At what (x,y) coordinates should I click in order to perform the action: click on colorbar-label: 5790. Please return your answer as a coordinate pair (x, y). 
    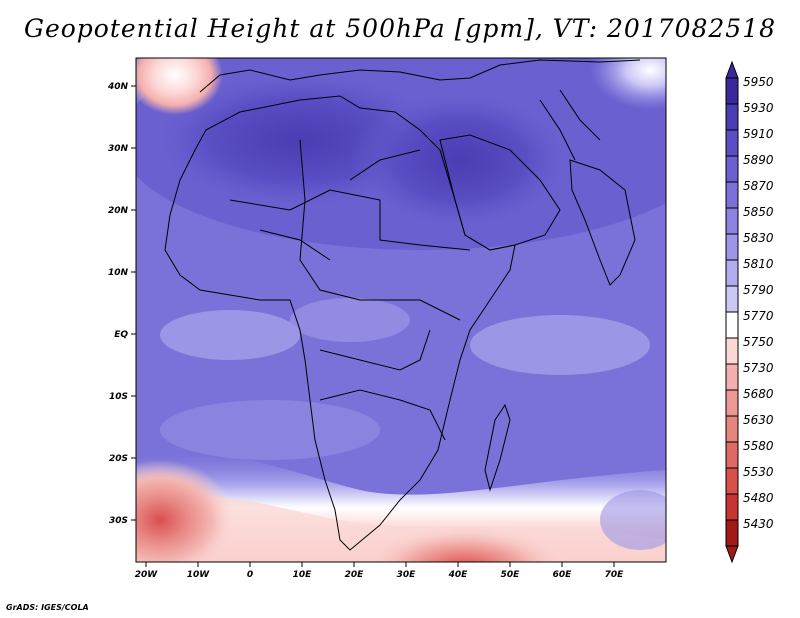
    Looking at the image, I should click on (758, 290).